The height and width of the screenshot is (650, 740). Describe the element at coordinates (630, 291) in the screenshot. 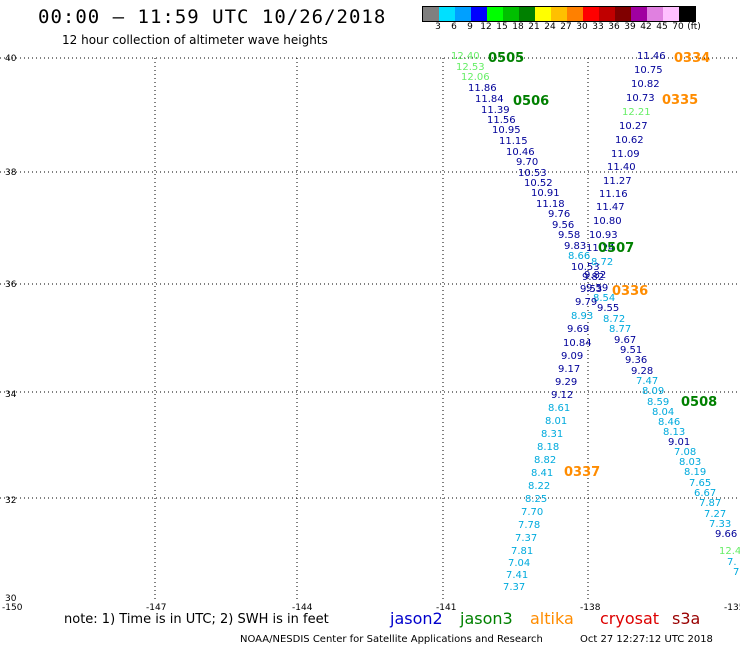

I see `pass-time-label: 0336` at that location.